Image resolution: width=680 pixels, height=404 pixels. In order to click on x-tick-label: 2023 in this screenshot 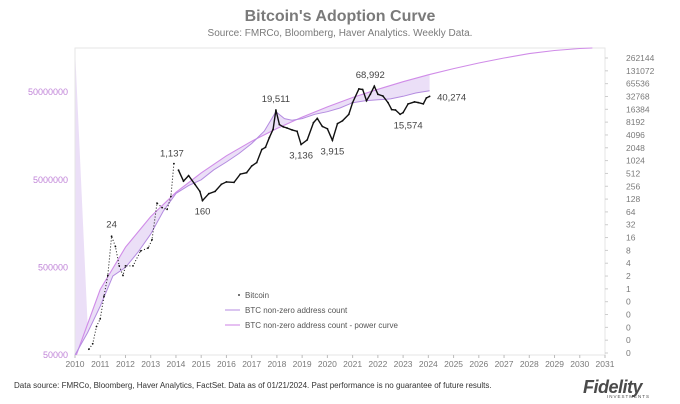, I will do `click(403, 364)`.